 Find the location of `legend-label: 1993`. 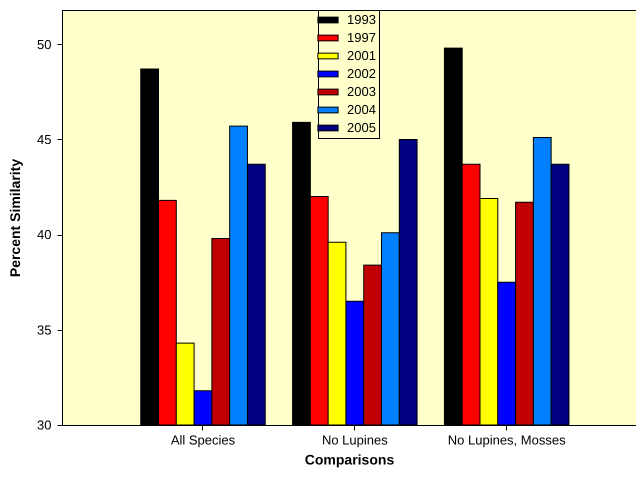

legend-label: 1993 is located at coordinates (361, 19).